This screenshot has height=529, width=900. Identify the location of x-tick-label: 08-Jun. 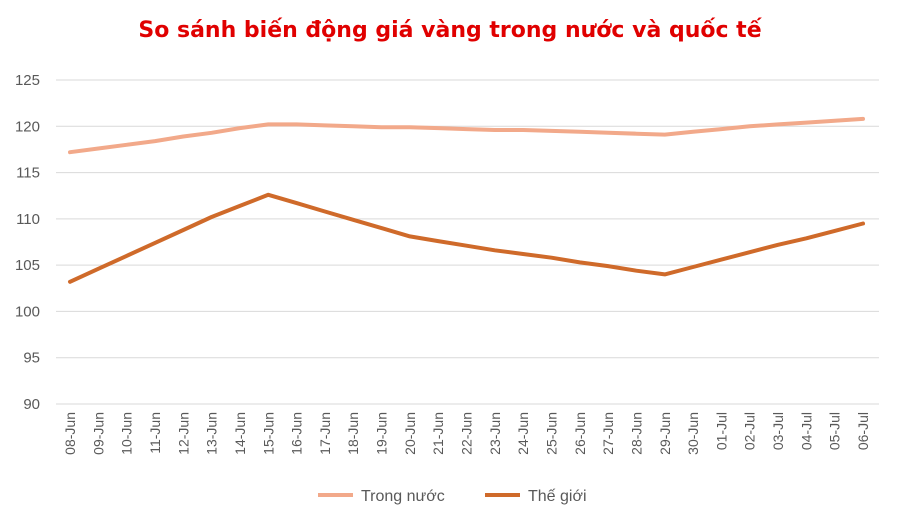
(70, 433).